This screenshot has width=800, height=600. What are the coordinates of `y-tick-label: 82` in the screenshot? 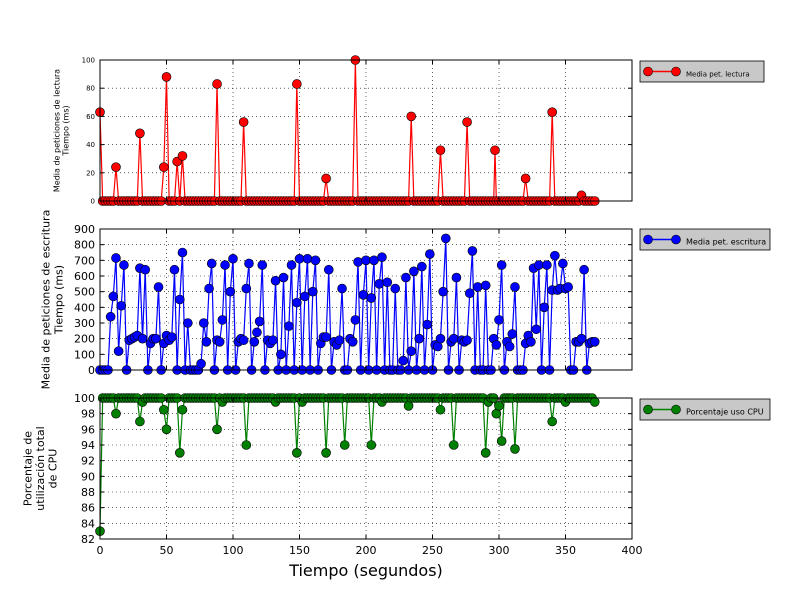 It's located at (88, 539).